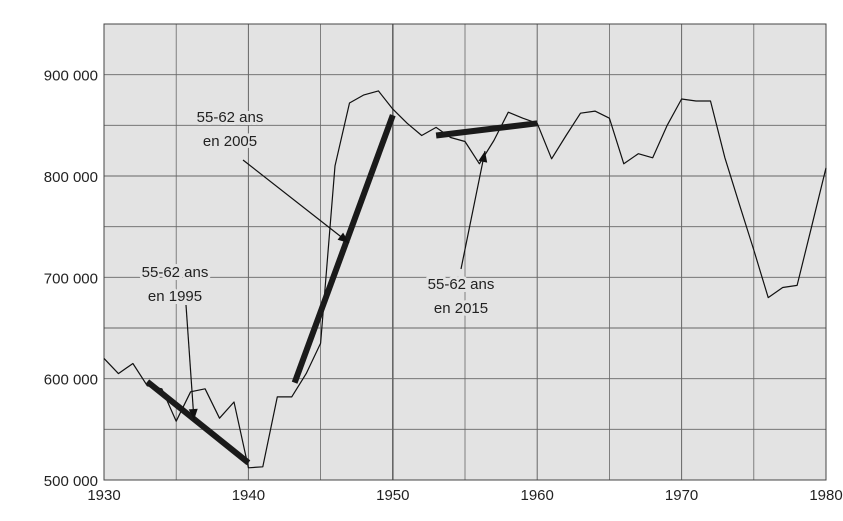 This screenshot has width=843, height=521. What do you see at coordinates (175, 272) in the screenshot?
I see `annotation-label-1995-line-1: 55-62 ans` at bounding box center [175, 272].